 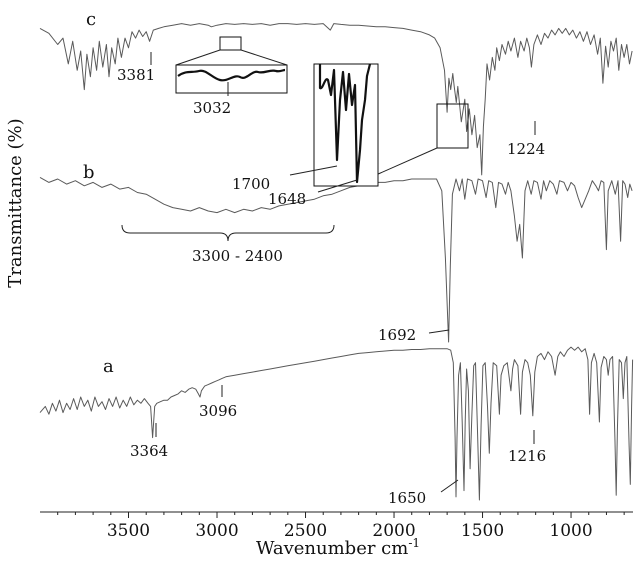 I want to click on trace-label-c: c, so click(x=91, y=19).